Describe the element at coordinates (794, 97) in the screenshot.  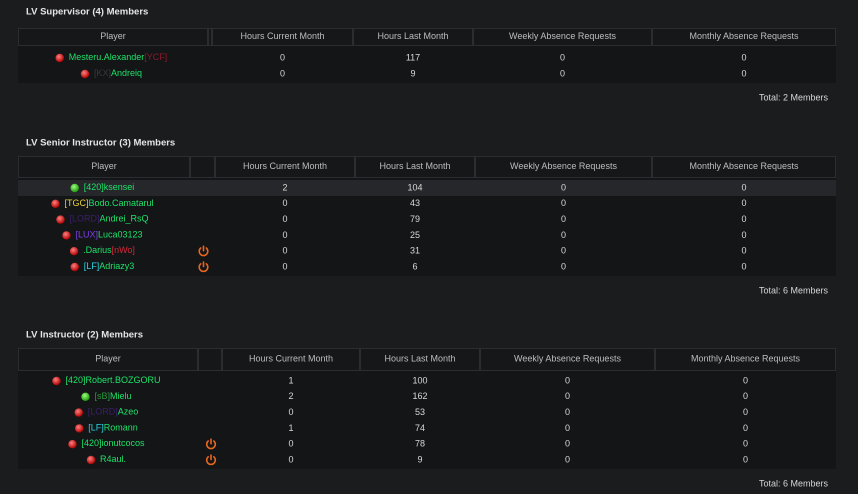
I see `total-count: Total: 2 Members` at that location.